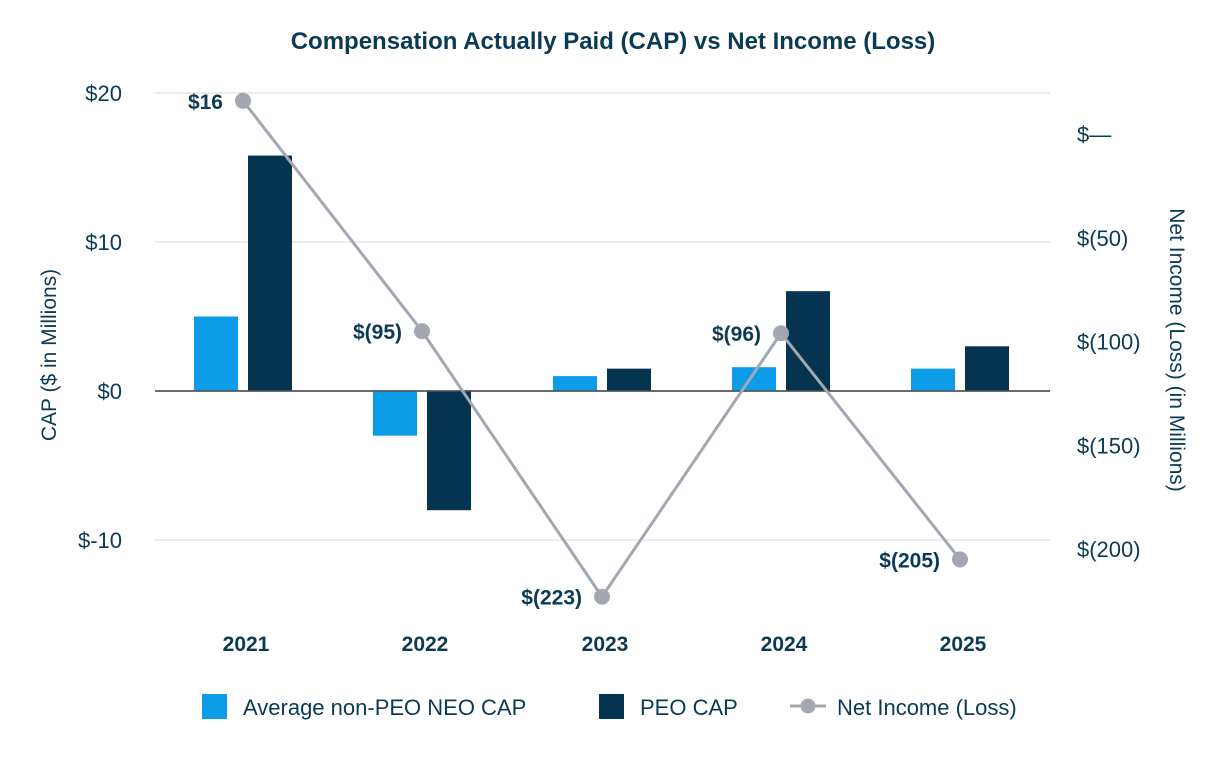  I want to click on peo-cap-bar-2022, so click(449, 451).